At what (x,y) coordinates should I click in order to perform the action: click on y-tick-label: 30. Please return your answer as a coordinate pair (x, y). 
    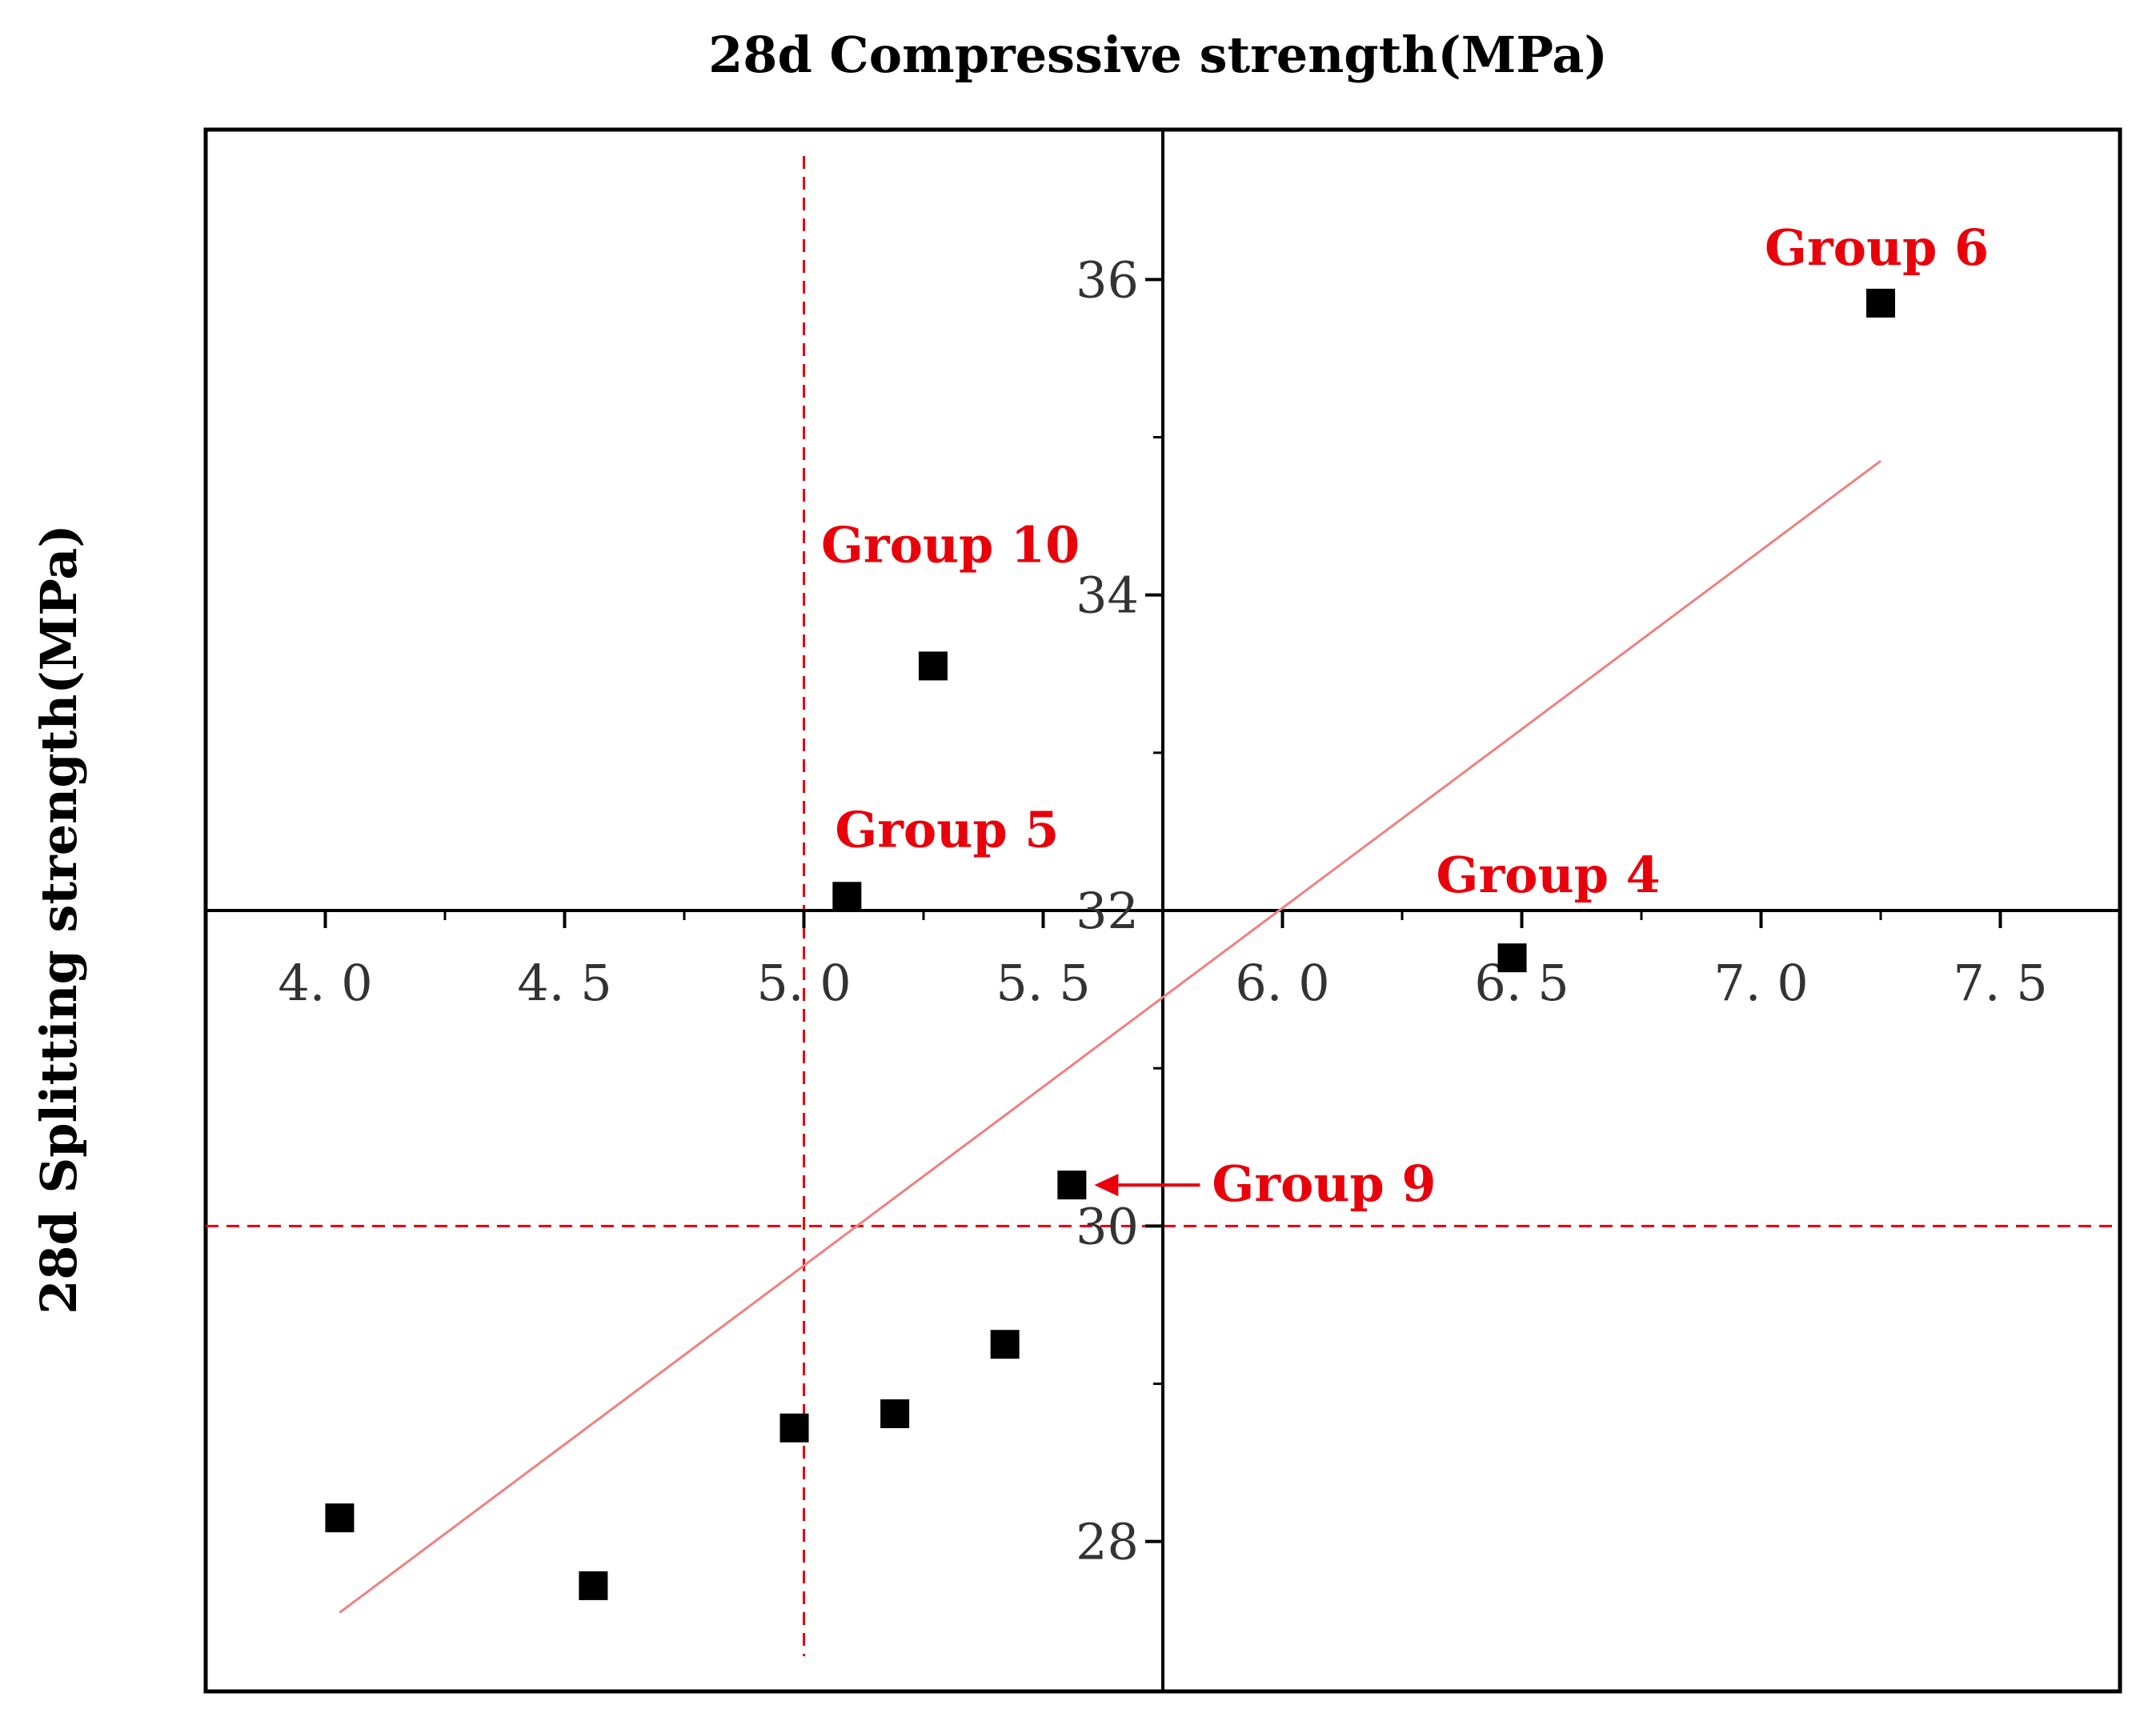
    Looking at the image, I should click on (1107, 1226).